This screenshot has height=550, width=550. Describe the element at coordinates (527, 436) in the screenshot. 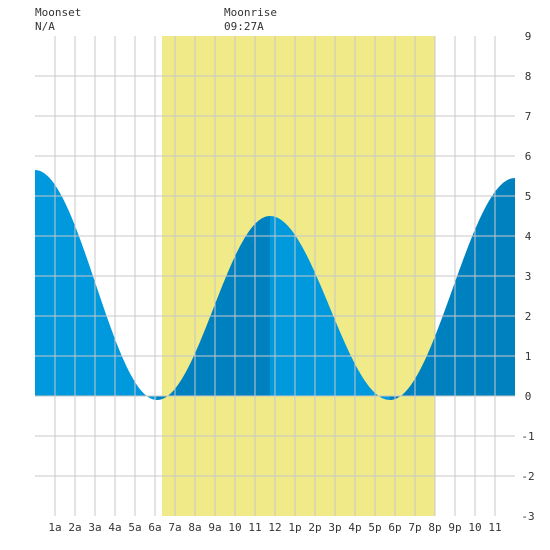

I see `y-tick-label: -1` at that location.